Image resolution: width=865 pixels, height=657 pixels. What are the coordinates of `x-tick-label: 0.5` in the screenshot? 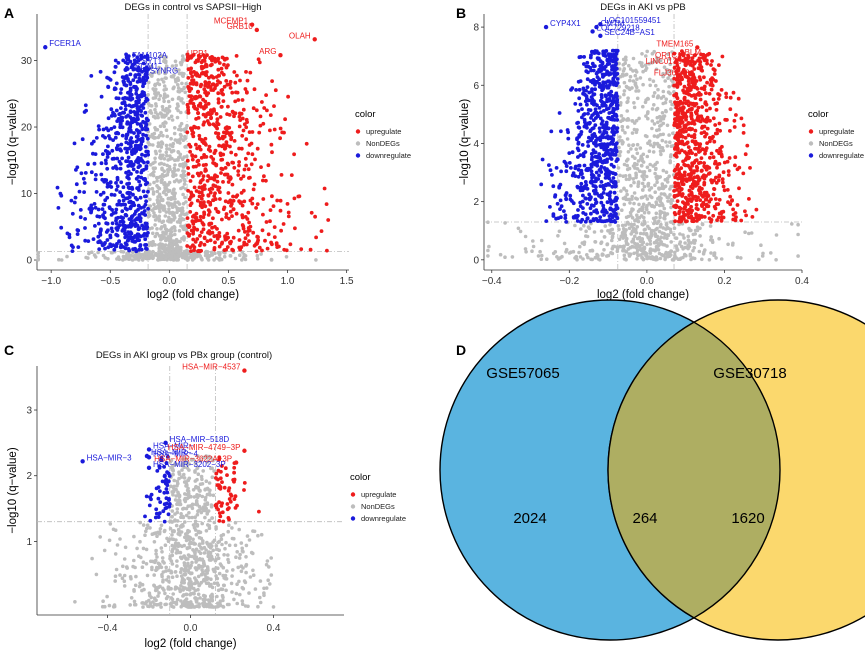 It's located at (229, 281).